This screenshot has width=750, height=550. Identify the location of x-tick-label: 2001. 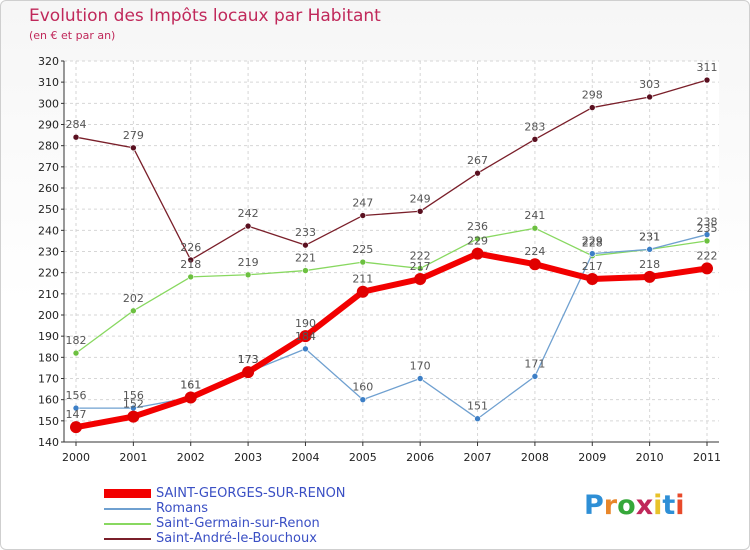
(133, 457).